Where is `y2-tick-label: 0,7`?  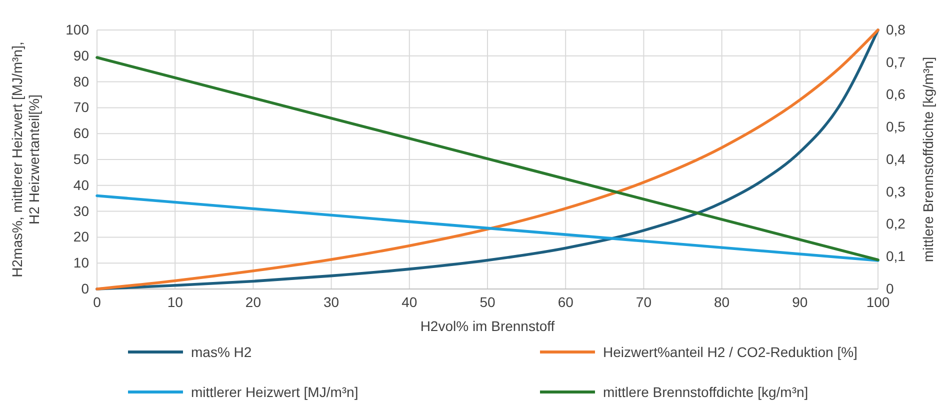
y2-tick-label: 0,7 is located at coordinates (896, 62).